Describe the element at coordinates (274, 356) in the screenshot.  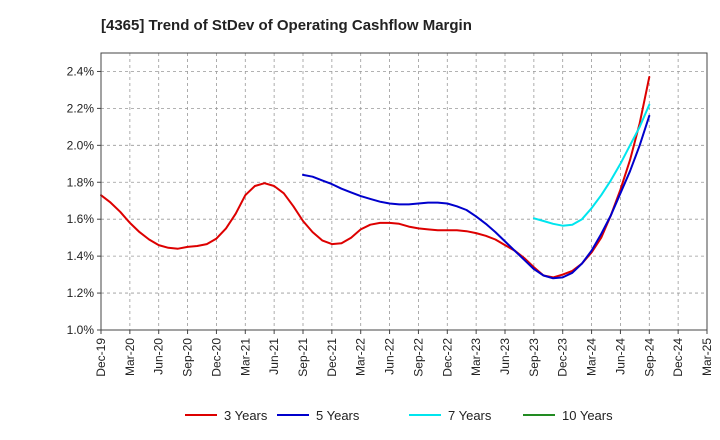
I see `x-tick-label: Jun-21` at that location.